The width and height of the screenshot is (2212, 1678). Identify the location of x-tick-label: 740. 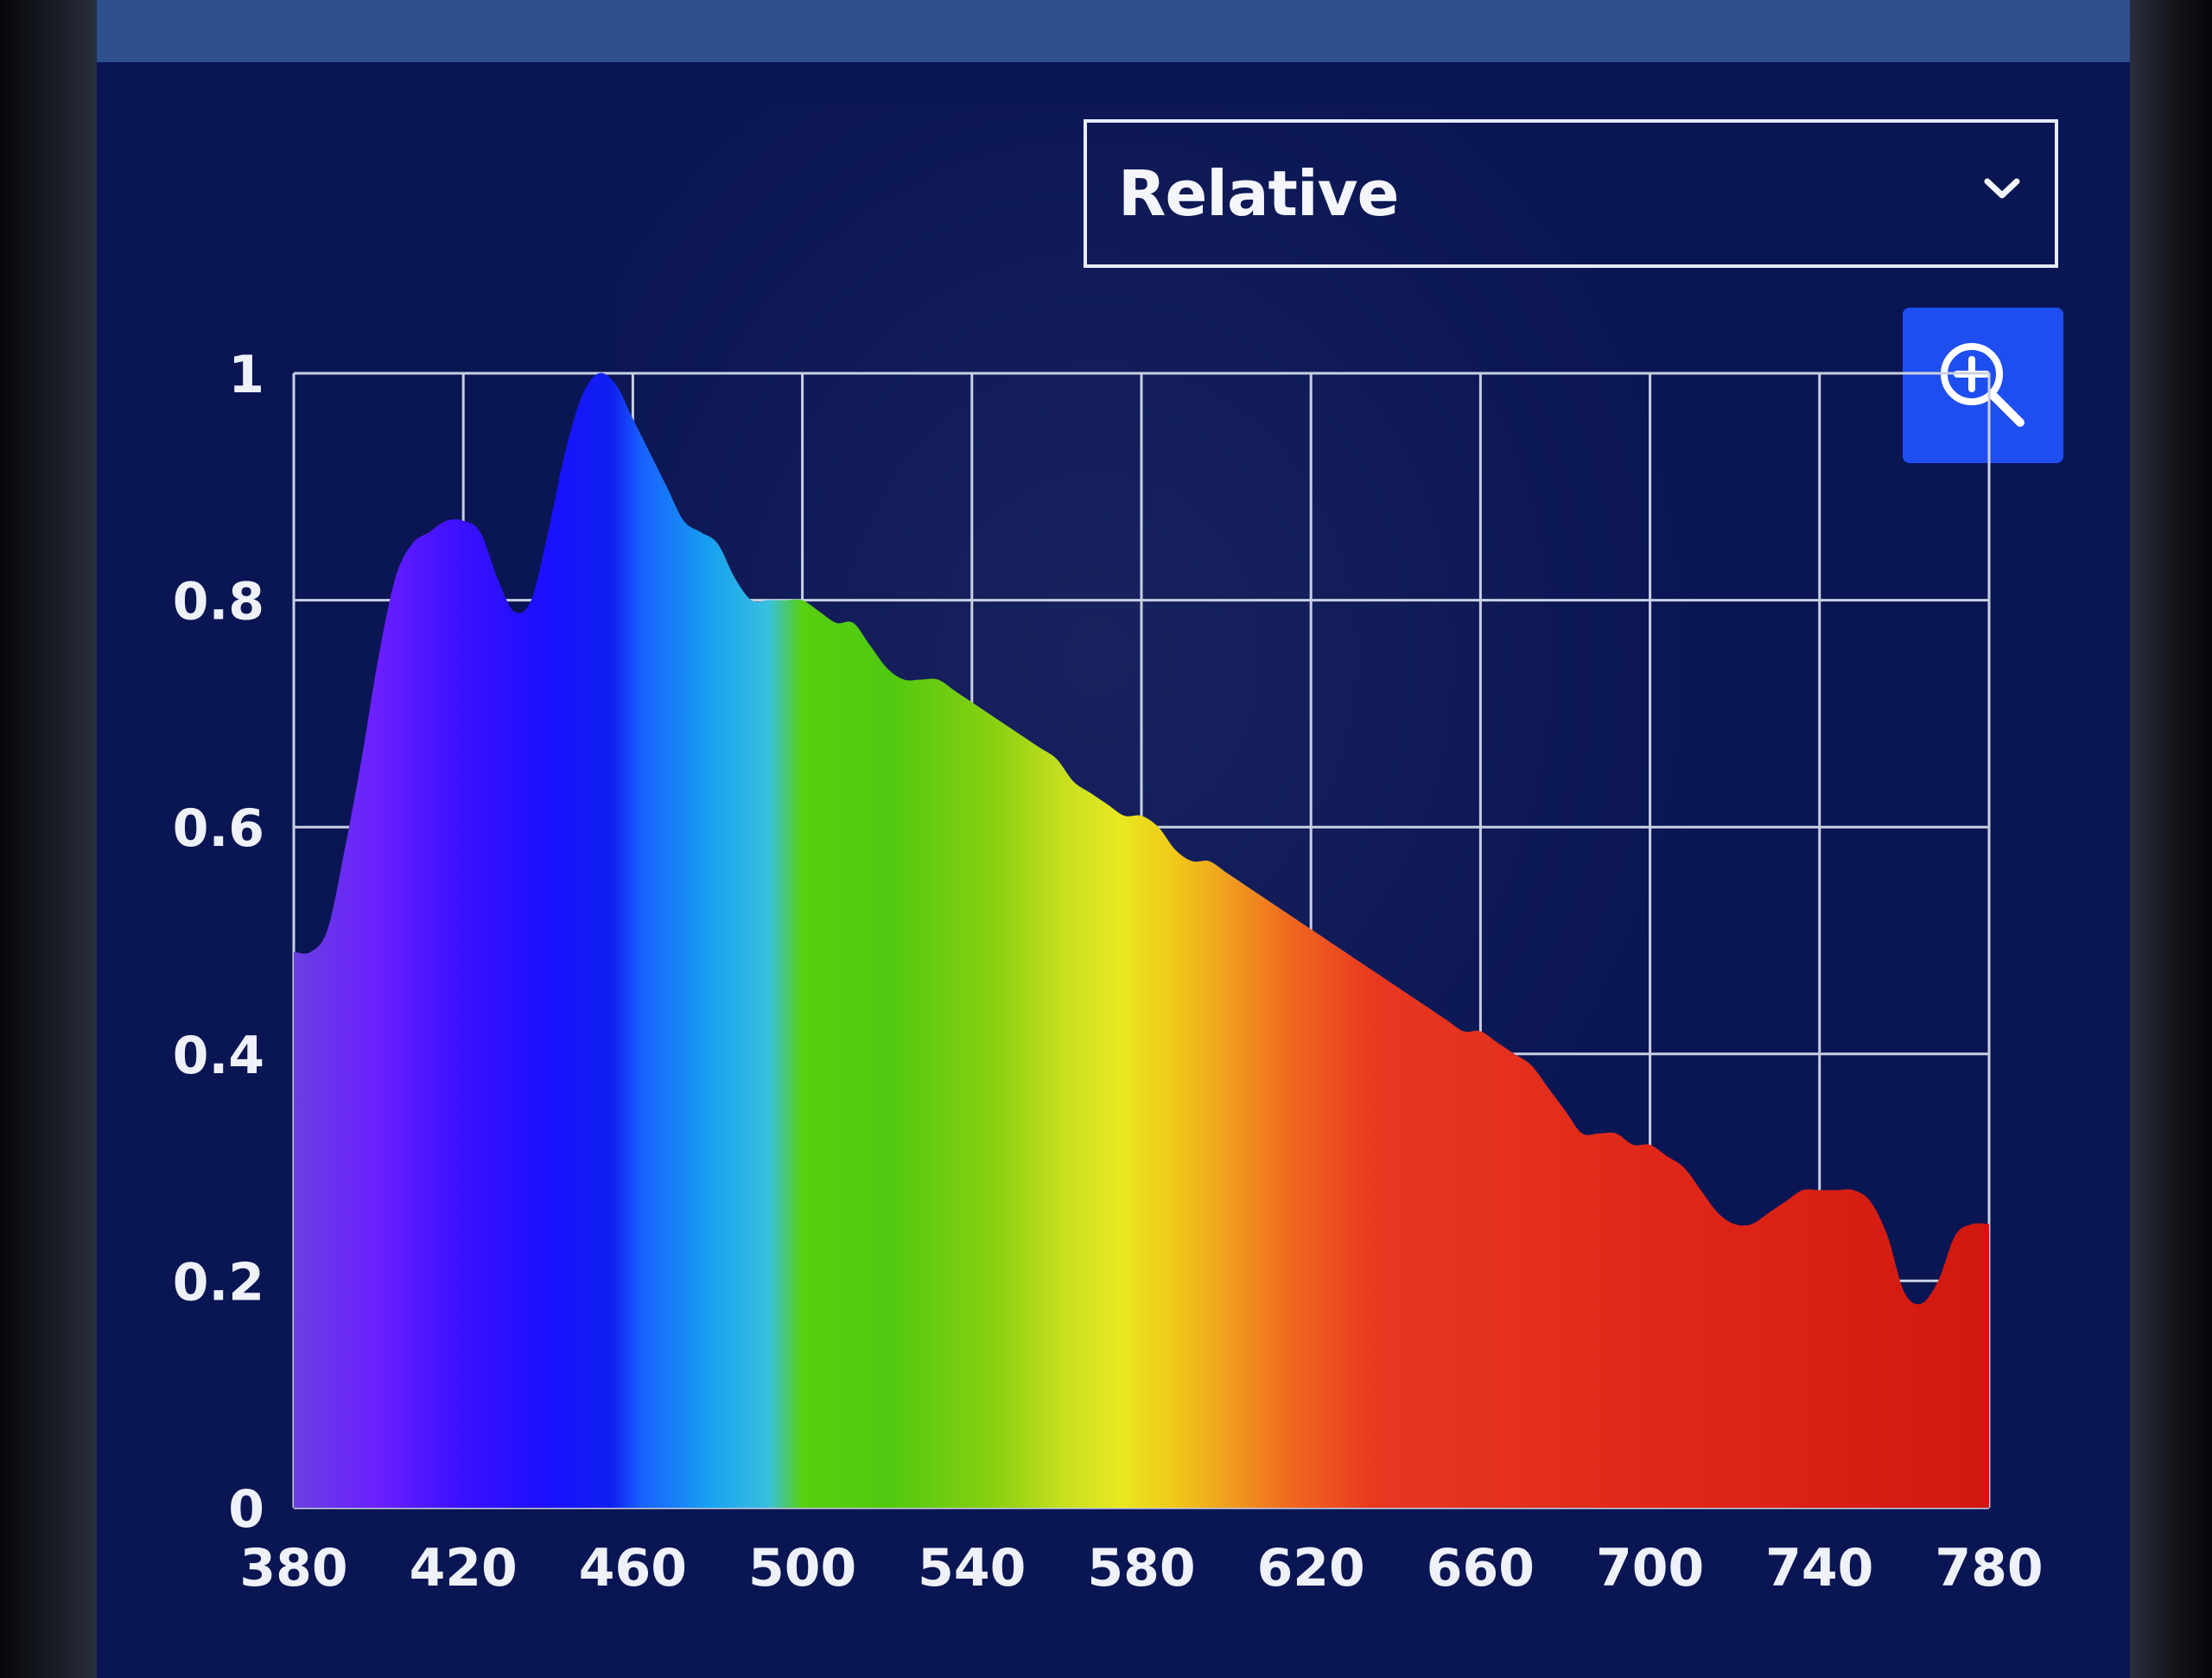
(1819, 1569).